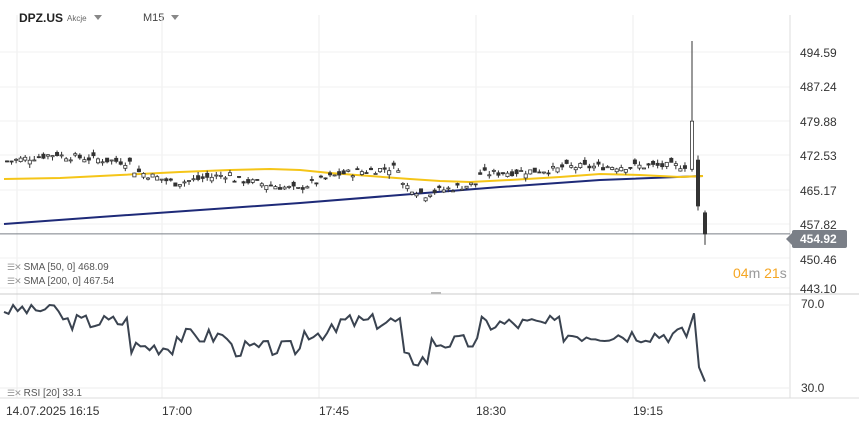  I want to click on price-tick: 494.59, so click(818, 53).